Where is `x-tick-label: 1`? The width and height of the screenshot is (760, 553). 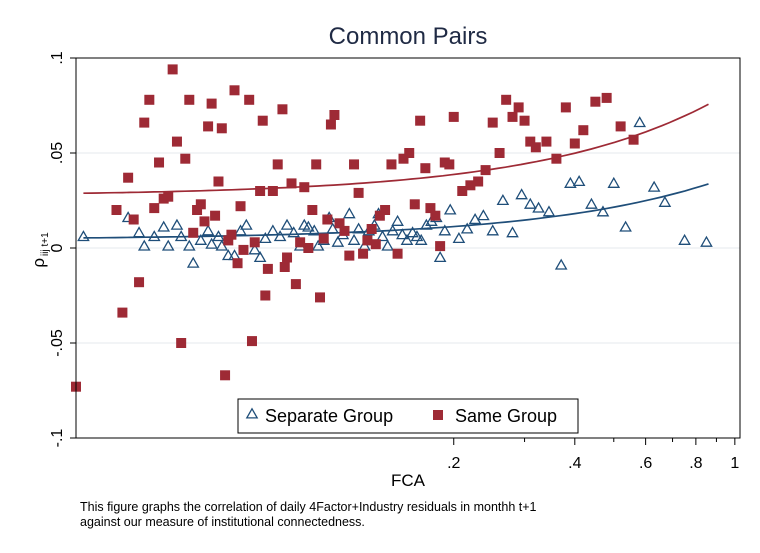 x-tick-label: 1 is located at coordinates (734, 463).